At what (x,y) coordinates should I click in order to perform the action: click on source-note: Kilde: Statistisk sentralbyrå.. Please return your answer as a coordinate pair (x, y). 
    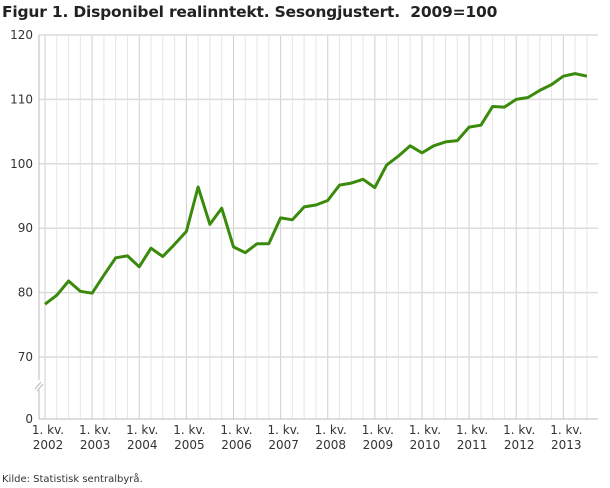
    Looking at the image, I should click on (72, 479).